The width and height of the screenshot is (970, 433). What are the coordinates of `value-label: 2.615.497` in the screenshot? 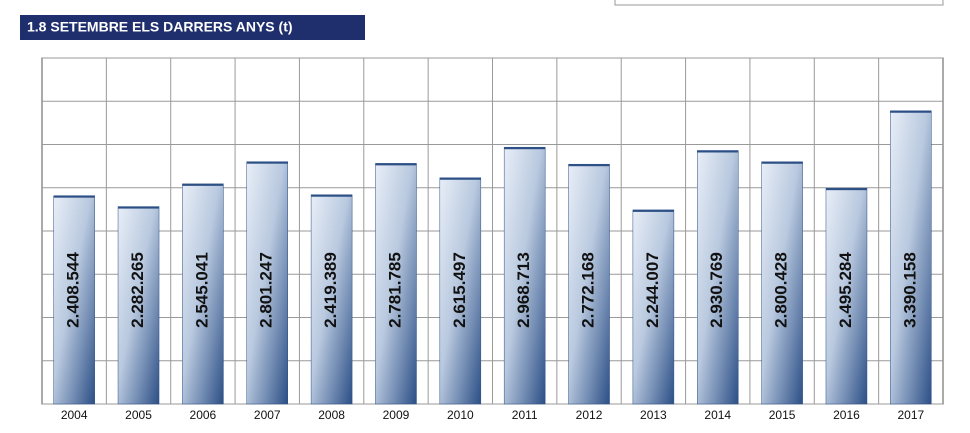 It's located at (459, 290).